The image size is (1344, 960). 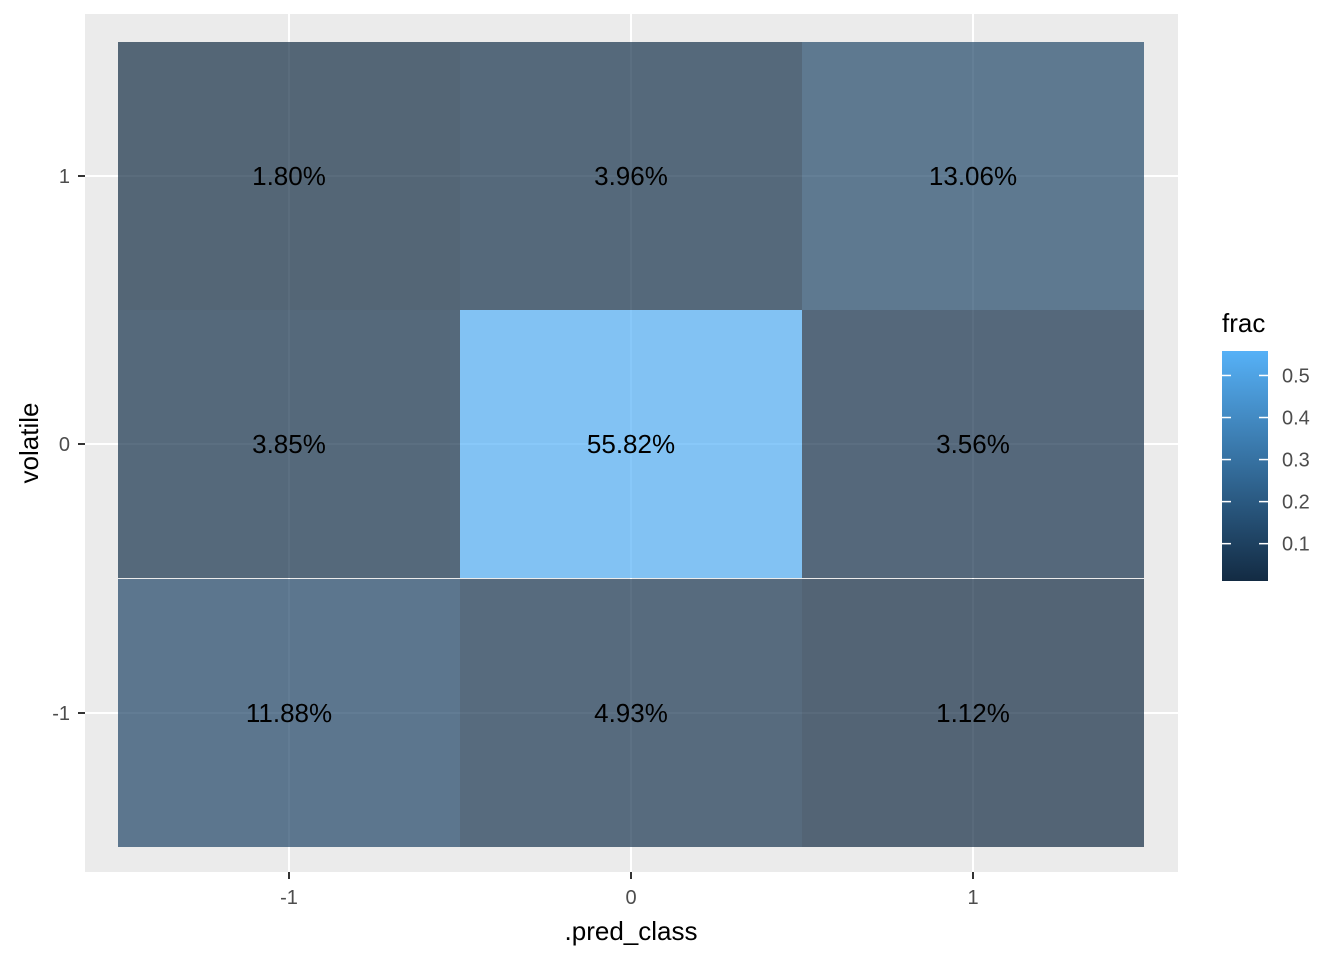 I want to click on cell-value-label: 3.85%, so click(x=289, y=444).